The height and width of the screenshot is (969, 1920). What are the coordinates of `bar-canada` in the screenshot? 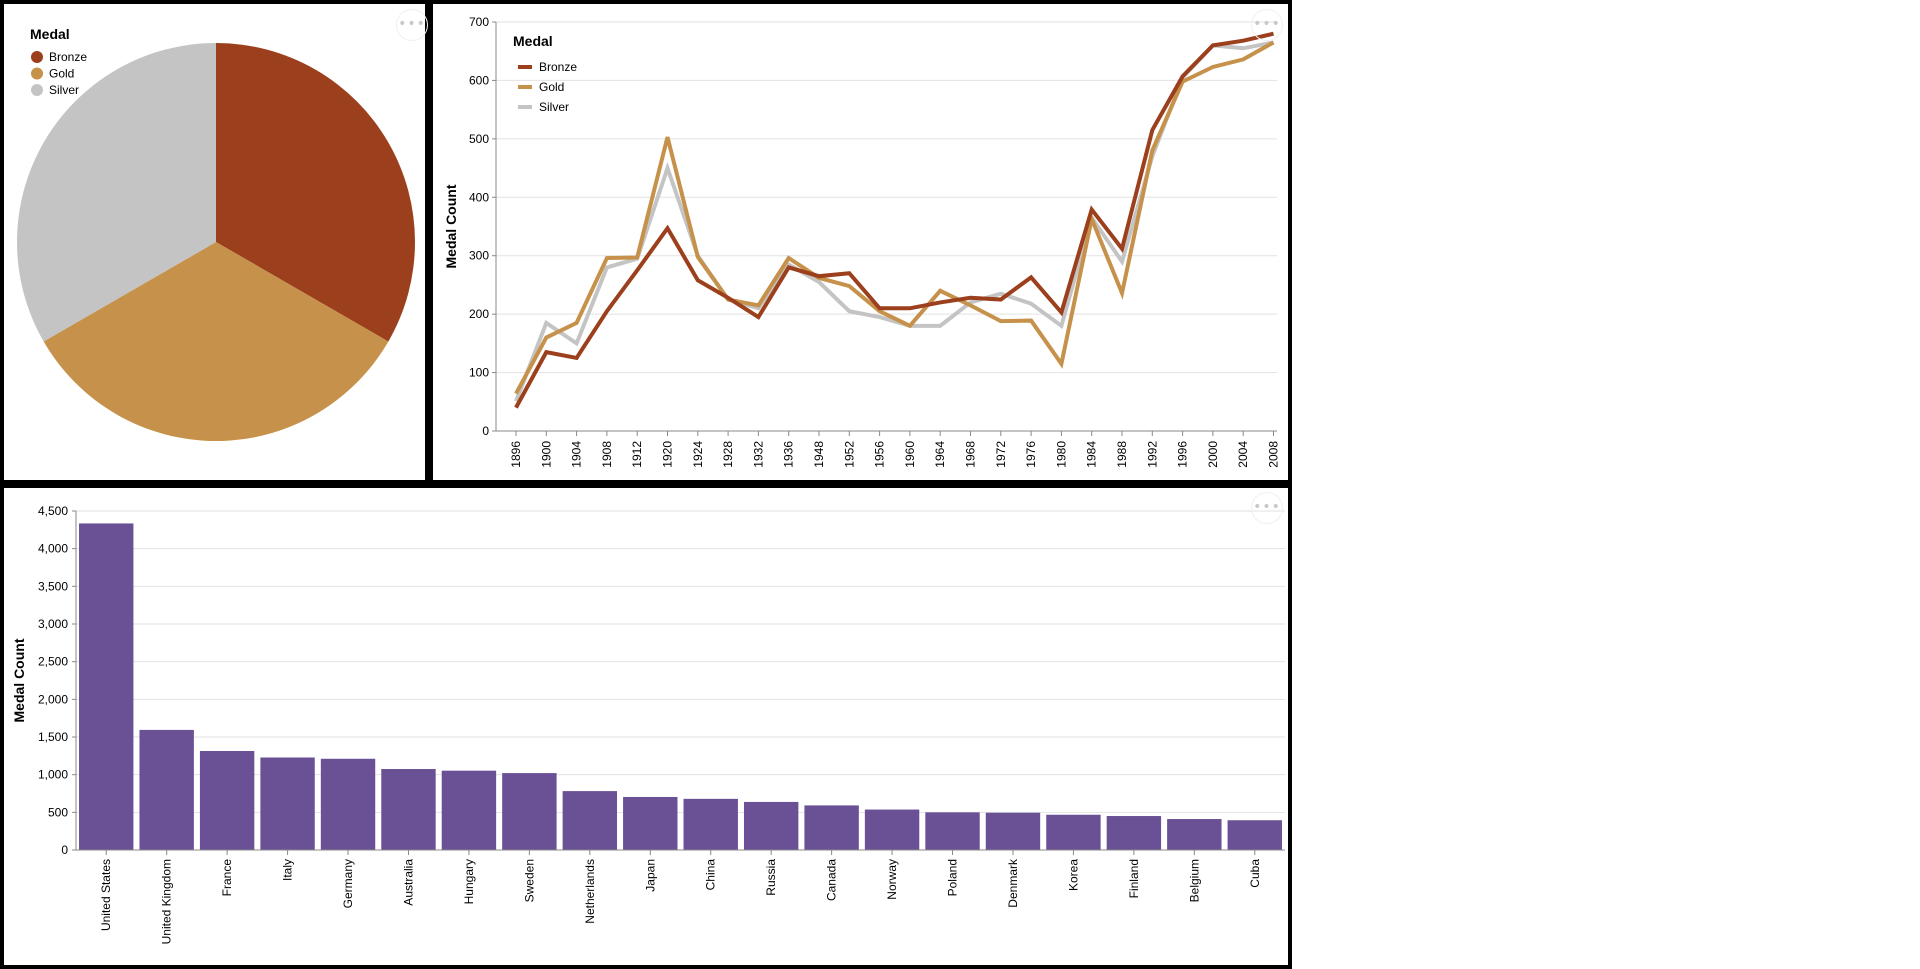 It's located at (831, 827).